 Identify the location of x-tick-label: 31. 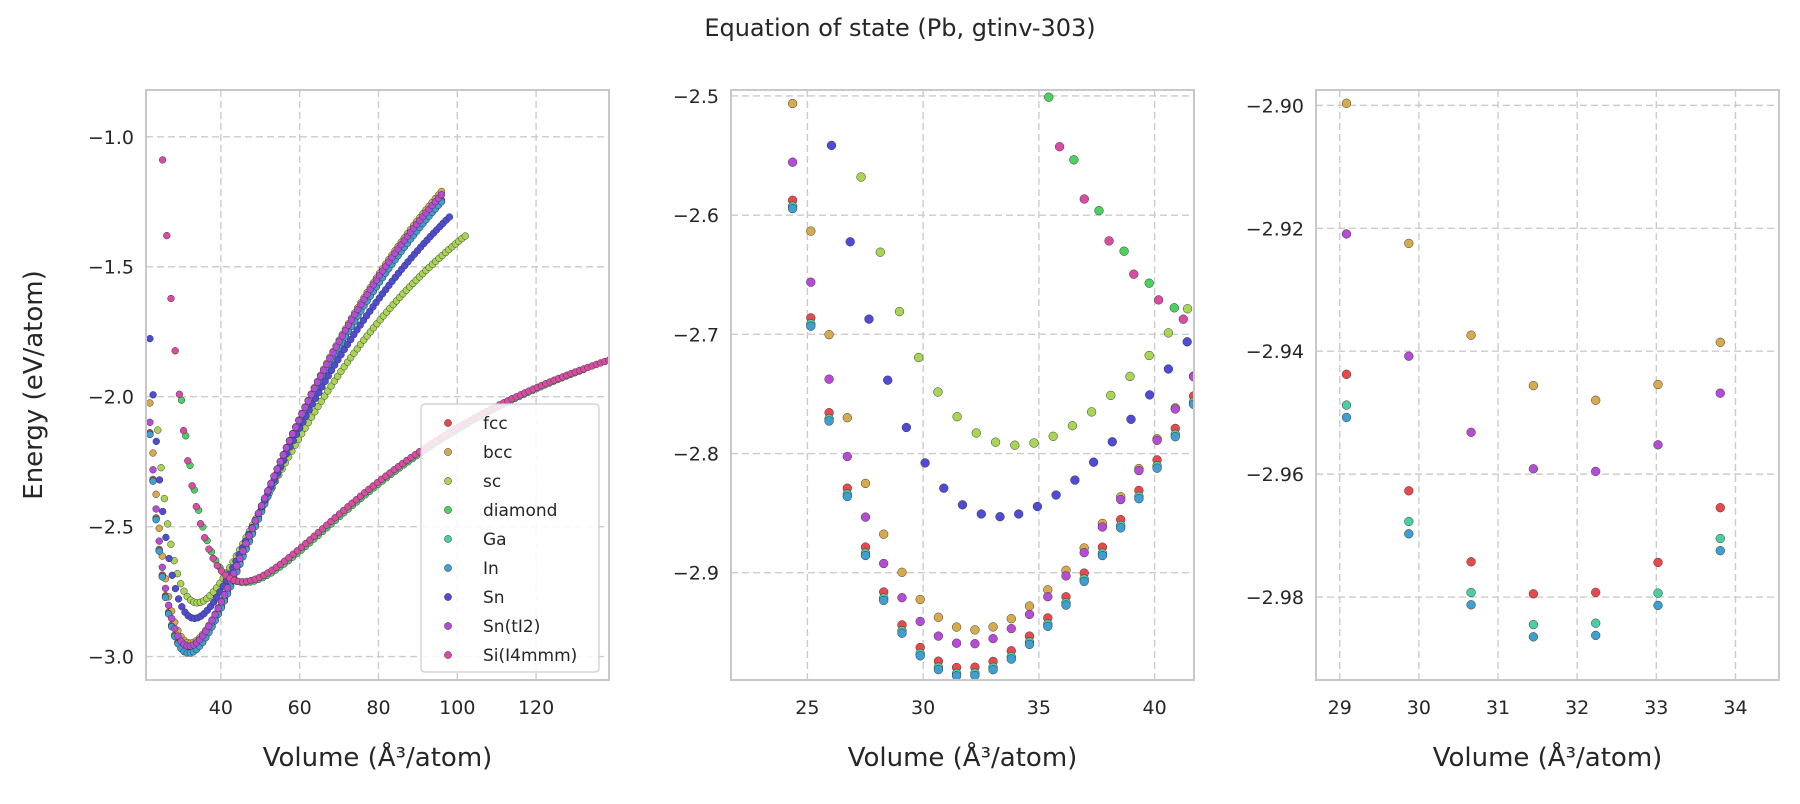
(1498, 708).